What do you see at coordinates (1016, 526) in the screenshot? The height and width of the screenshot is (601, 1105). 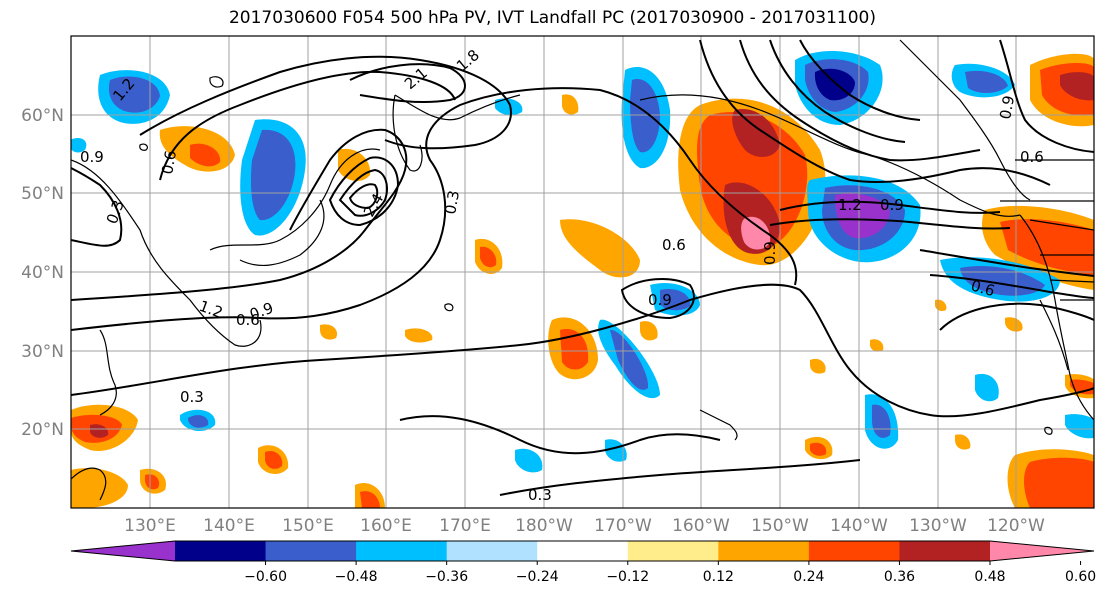 I see `lon-tick-label: 120°W` at bounding box center [1016, 526].